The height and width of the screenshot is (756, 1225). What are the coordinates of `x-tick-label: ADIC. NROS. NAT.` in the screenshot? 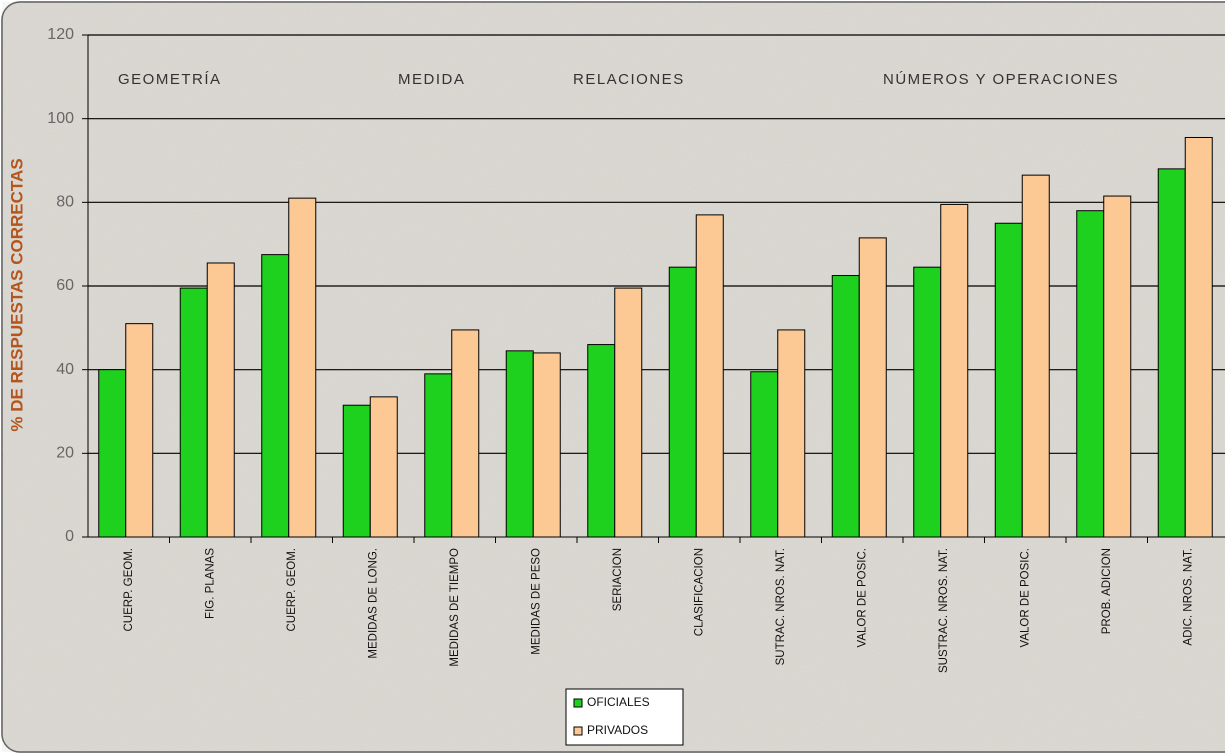 It's located at (1188, 597).